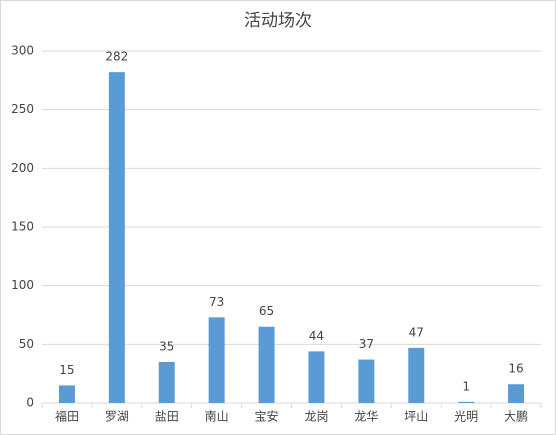 The height and width of the screenshot is (435, 556). What do you see at coordinates (278, 21) in the screenshot?
I see `chart-title: 活动场次` at bounding box center [278, 21].